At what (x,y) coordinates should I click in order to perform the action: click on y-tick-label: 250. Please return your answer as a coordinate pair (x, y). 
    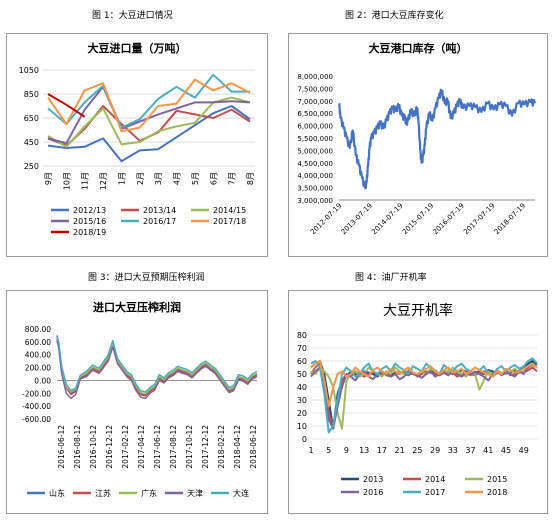
    Looking at the image, I should click on (31, 166).